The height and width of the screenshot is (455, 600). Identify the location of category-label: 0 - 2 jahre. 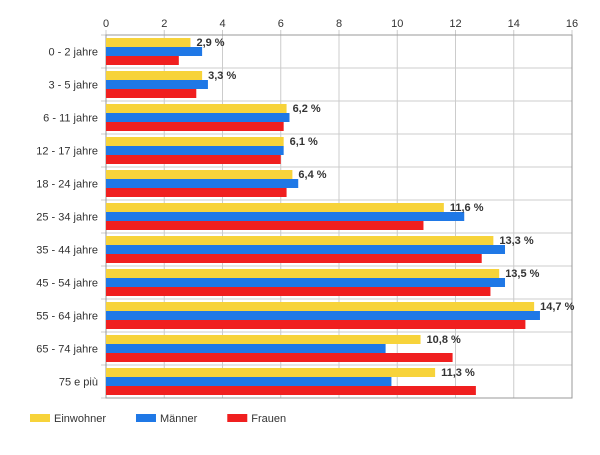
(73, 53).